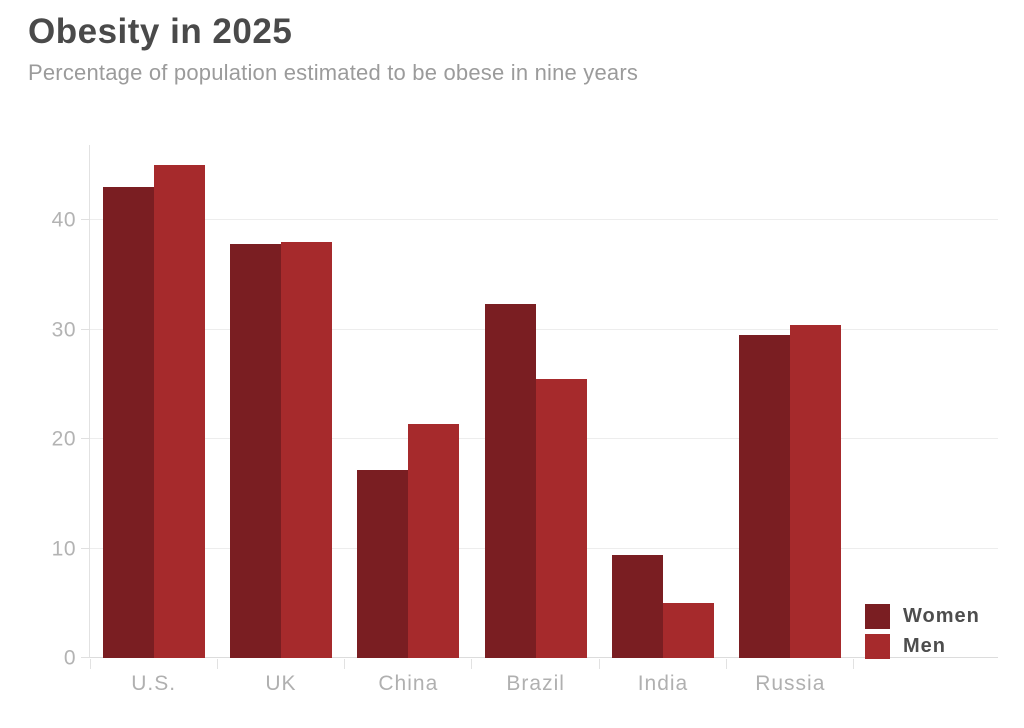 Image resolution: width=1024 pixels, height=728 pixels. What do you see at coordinates (663, 683) in the screenshot?
I see `x-axis-label-india: India` at bounding box center [663, 683].